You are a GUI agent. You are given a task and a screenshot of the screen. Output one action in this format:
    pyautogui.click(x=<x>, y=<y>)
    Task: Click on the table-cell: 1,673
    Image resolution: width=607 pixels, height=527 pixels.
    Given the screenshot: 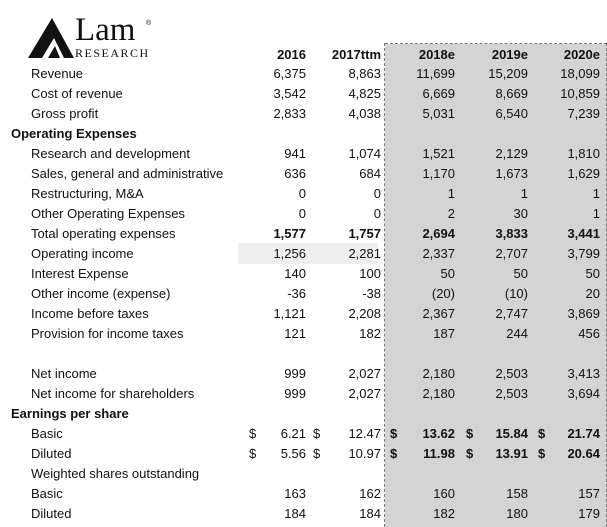 What is the action you would take?
    pyautogui.click(x=511, y=173)
    